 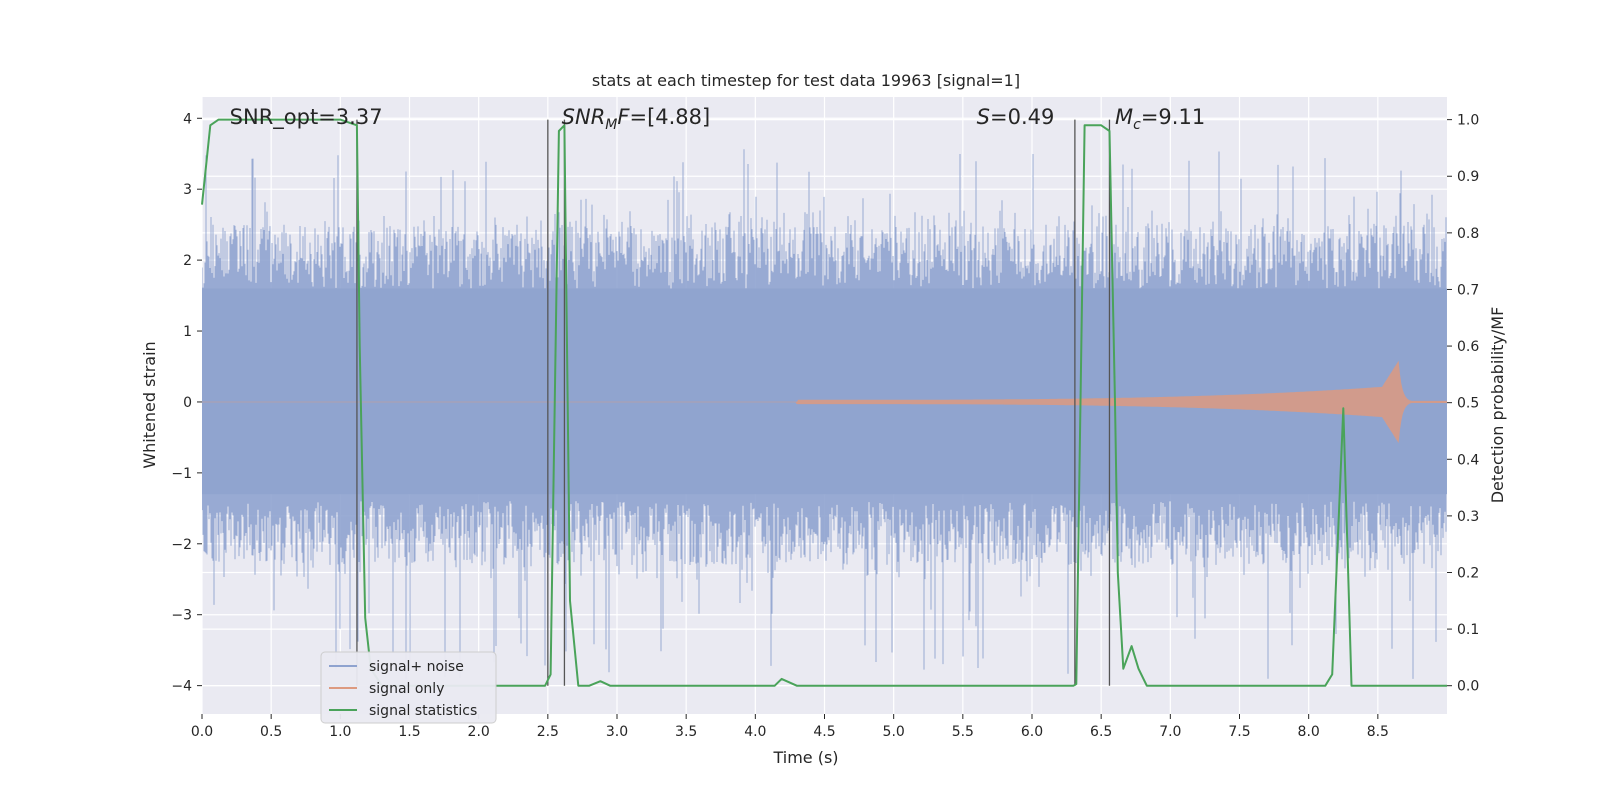 I want to click on x-tick-label: 7.0, so click(x=1170, y=732).